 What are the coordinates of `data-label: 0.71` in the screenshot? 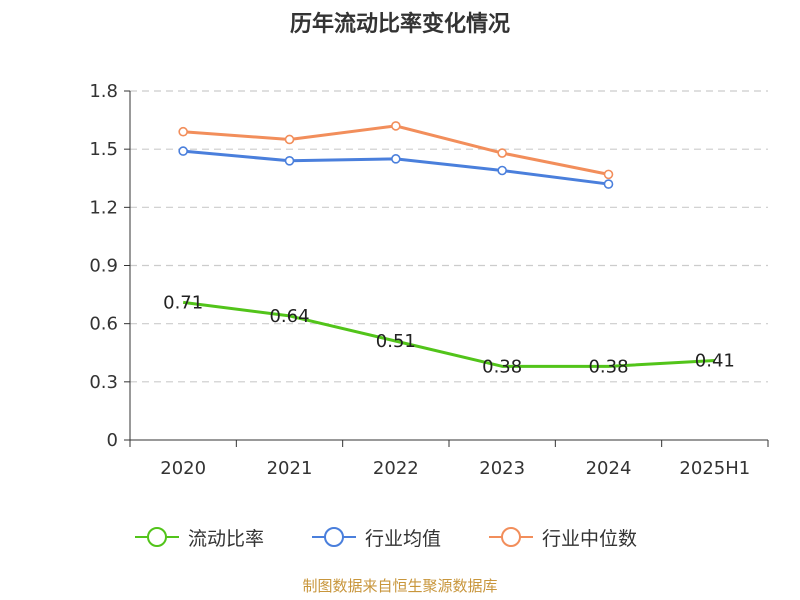 It's located at (183, 302).